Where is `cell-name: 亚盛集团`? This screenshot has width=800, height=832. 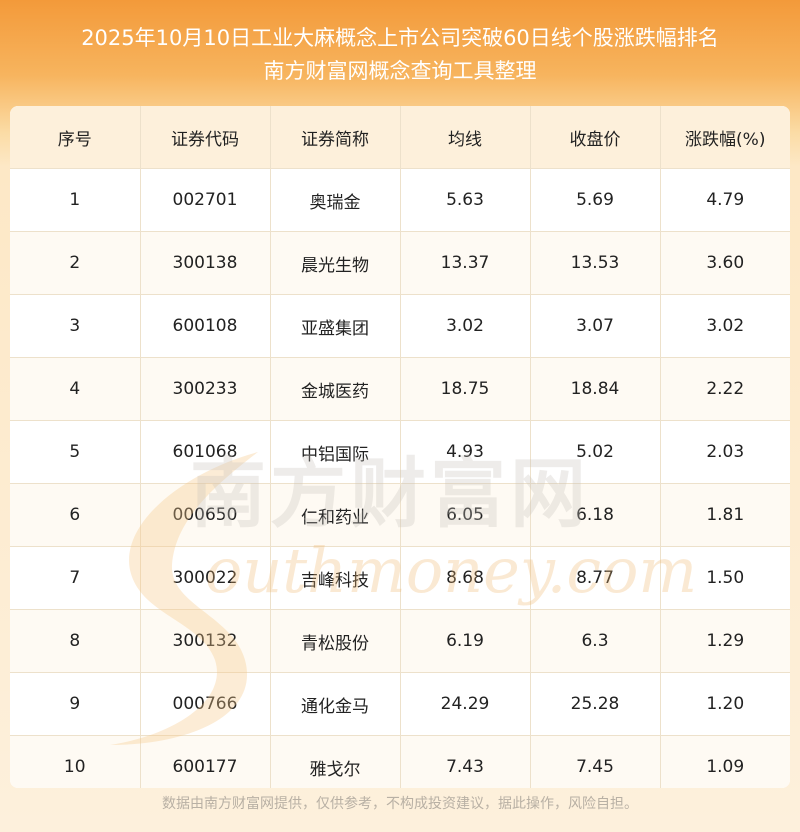
cell-name: 亚盛集团 is located at coordinates (335, 326).